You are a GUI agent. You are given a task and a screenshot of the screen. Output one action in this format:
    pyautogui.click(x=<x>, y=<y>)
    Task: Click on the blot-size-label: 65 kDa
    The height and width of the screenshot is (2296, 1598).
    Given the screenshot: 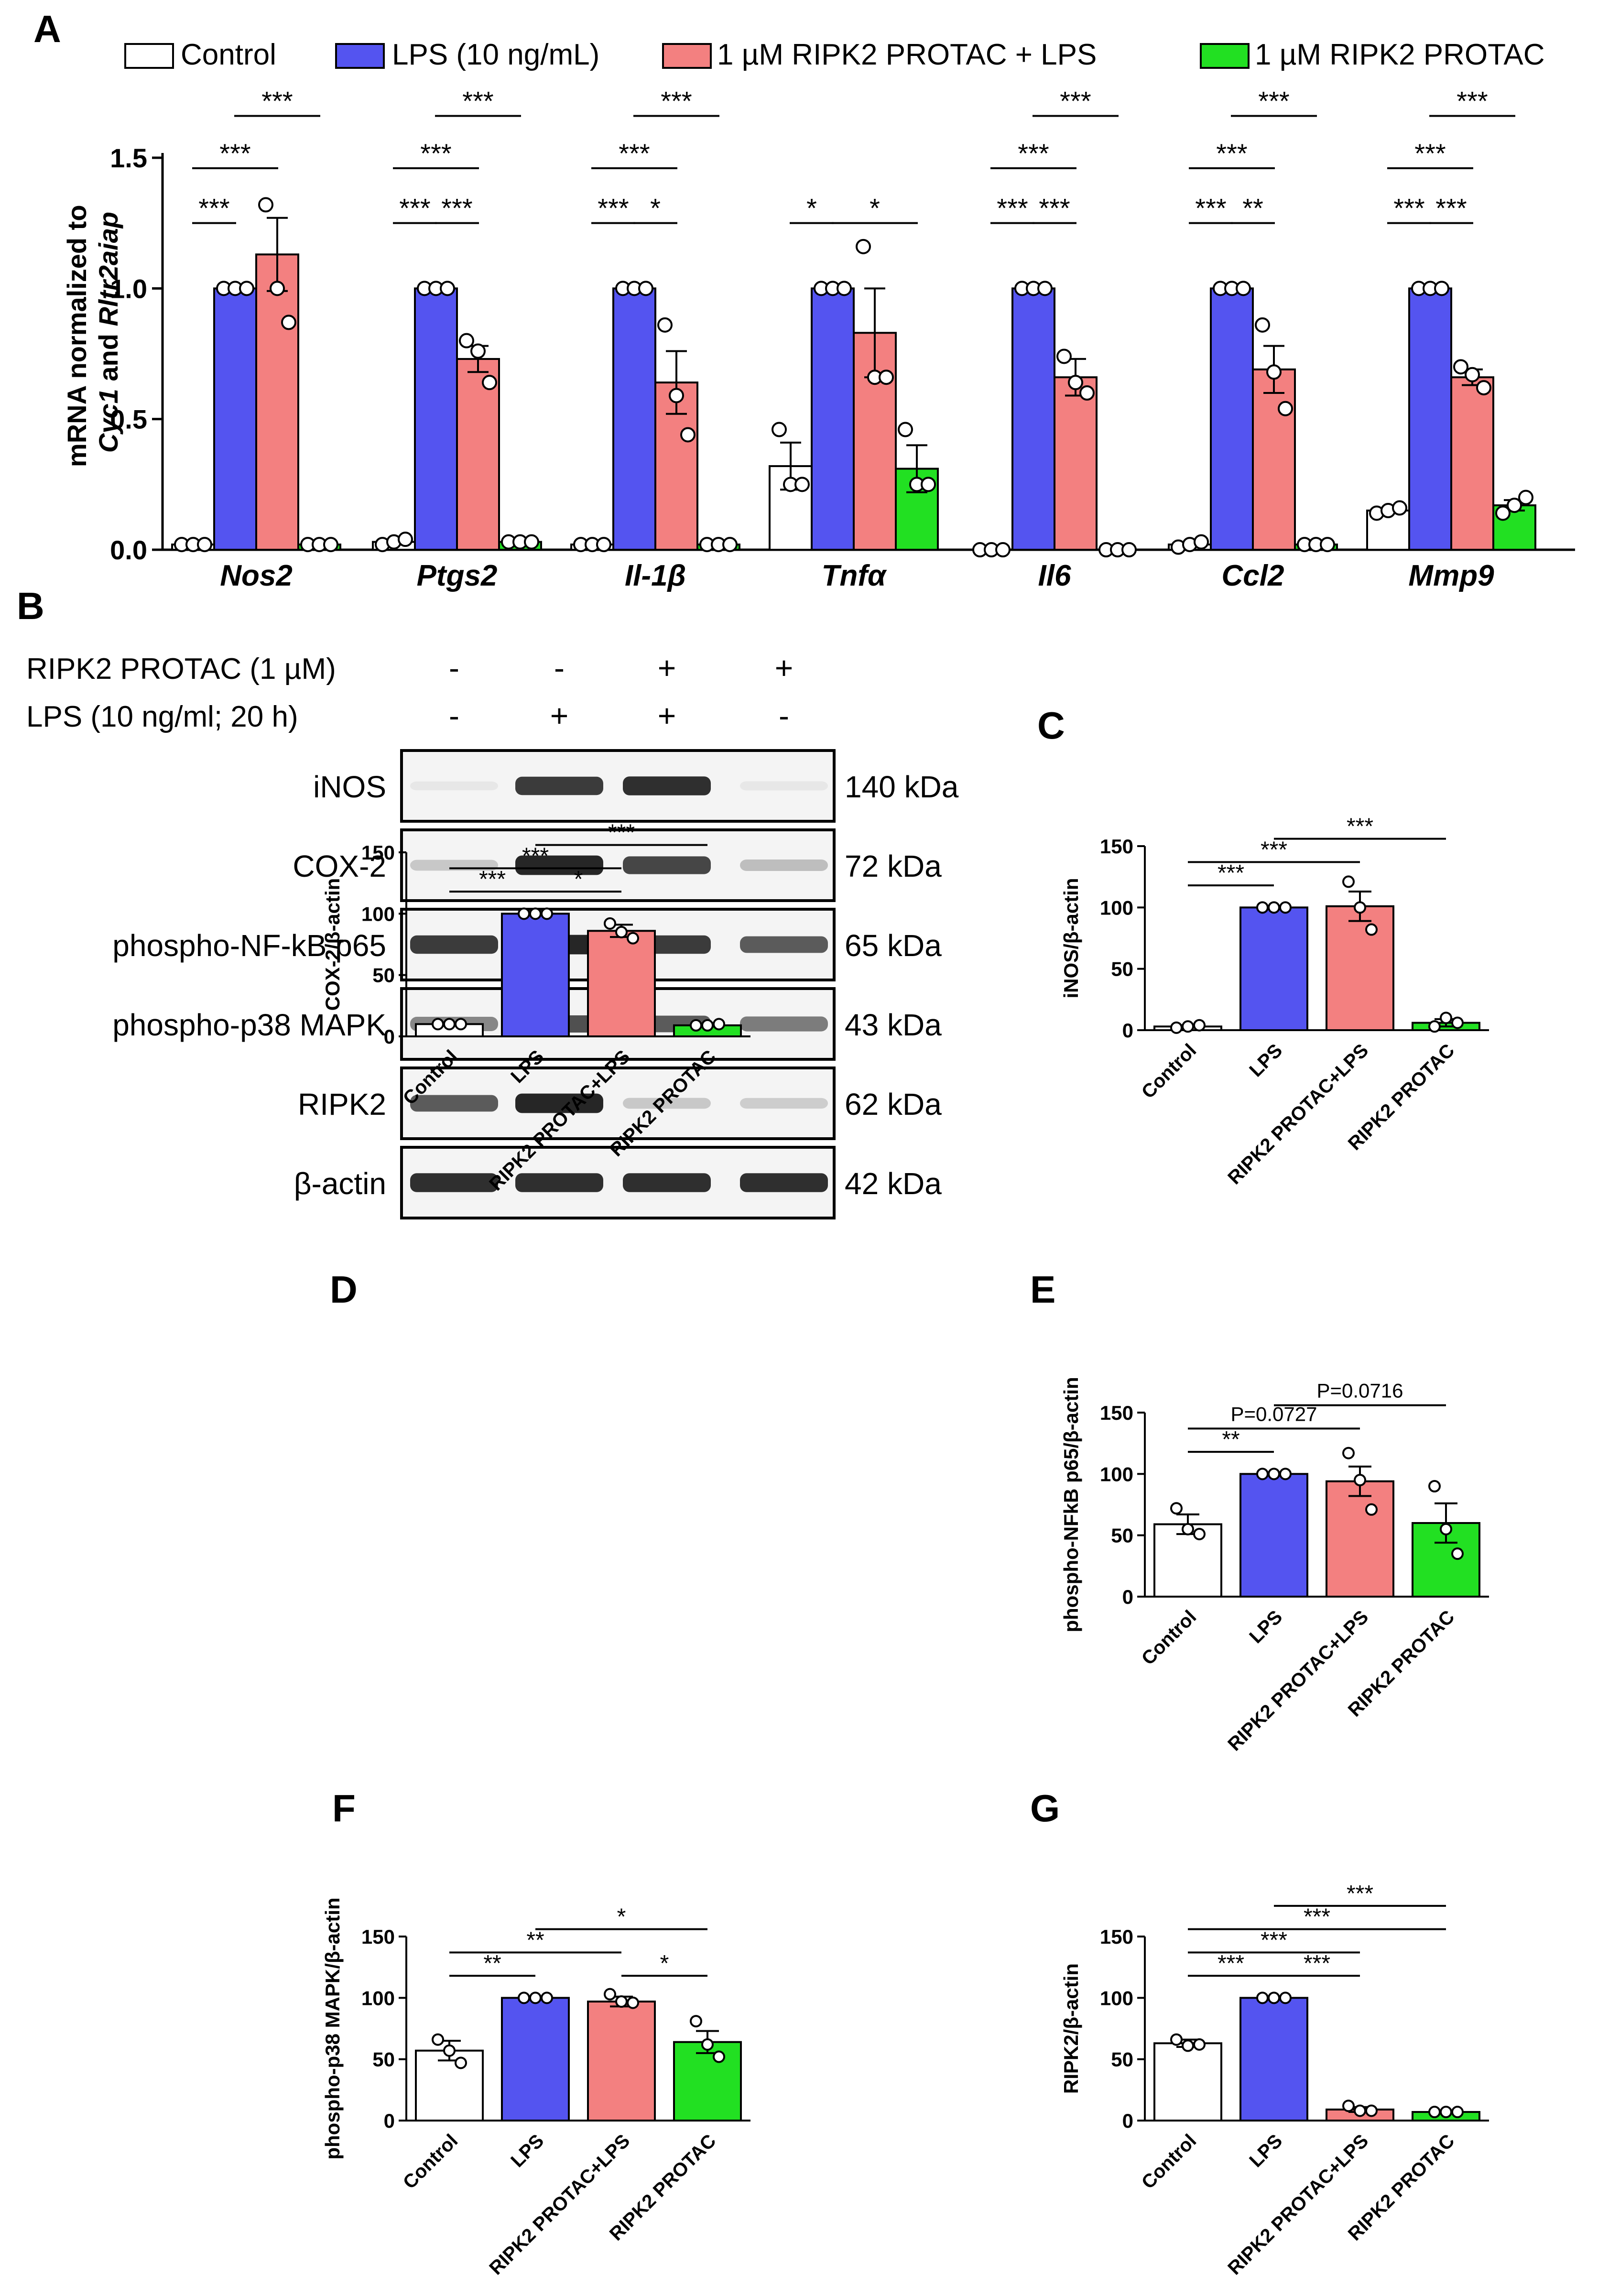 What is the action you would take?
    pyautogui.click(x=893, y=945)
    